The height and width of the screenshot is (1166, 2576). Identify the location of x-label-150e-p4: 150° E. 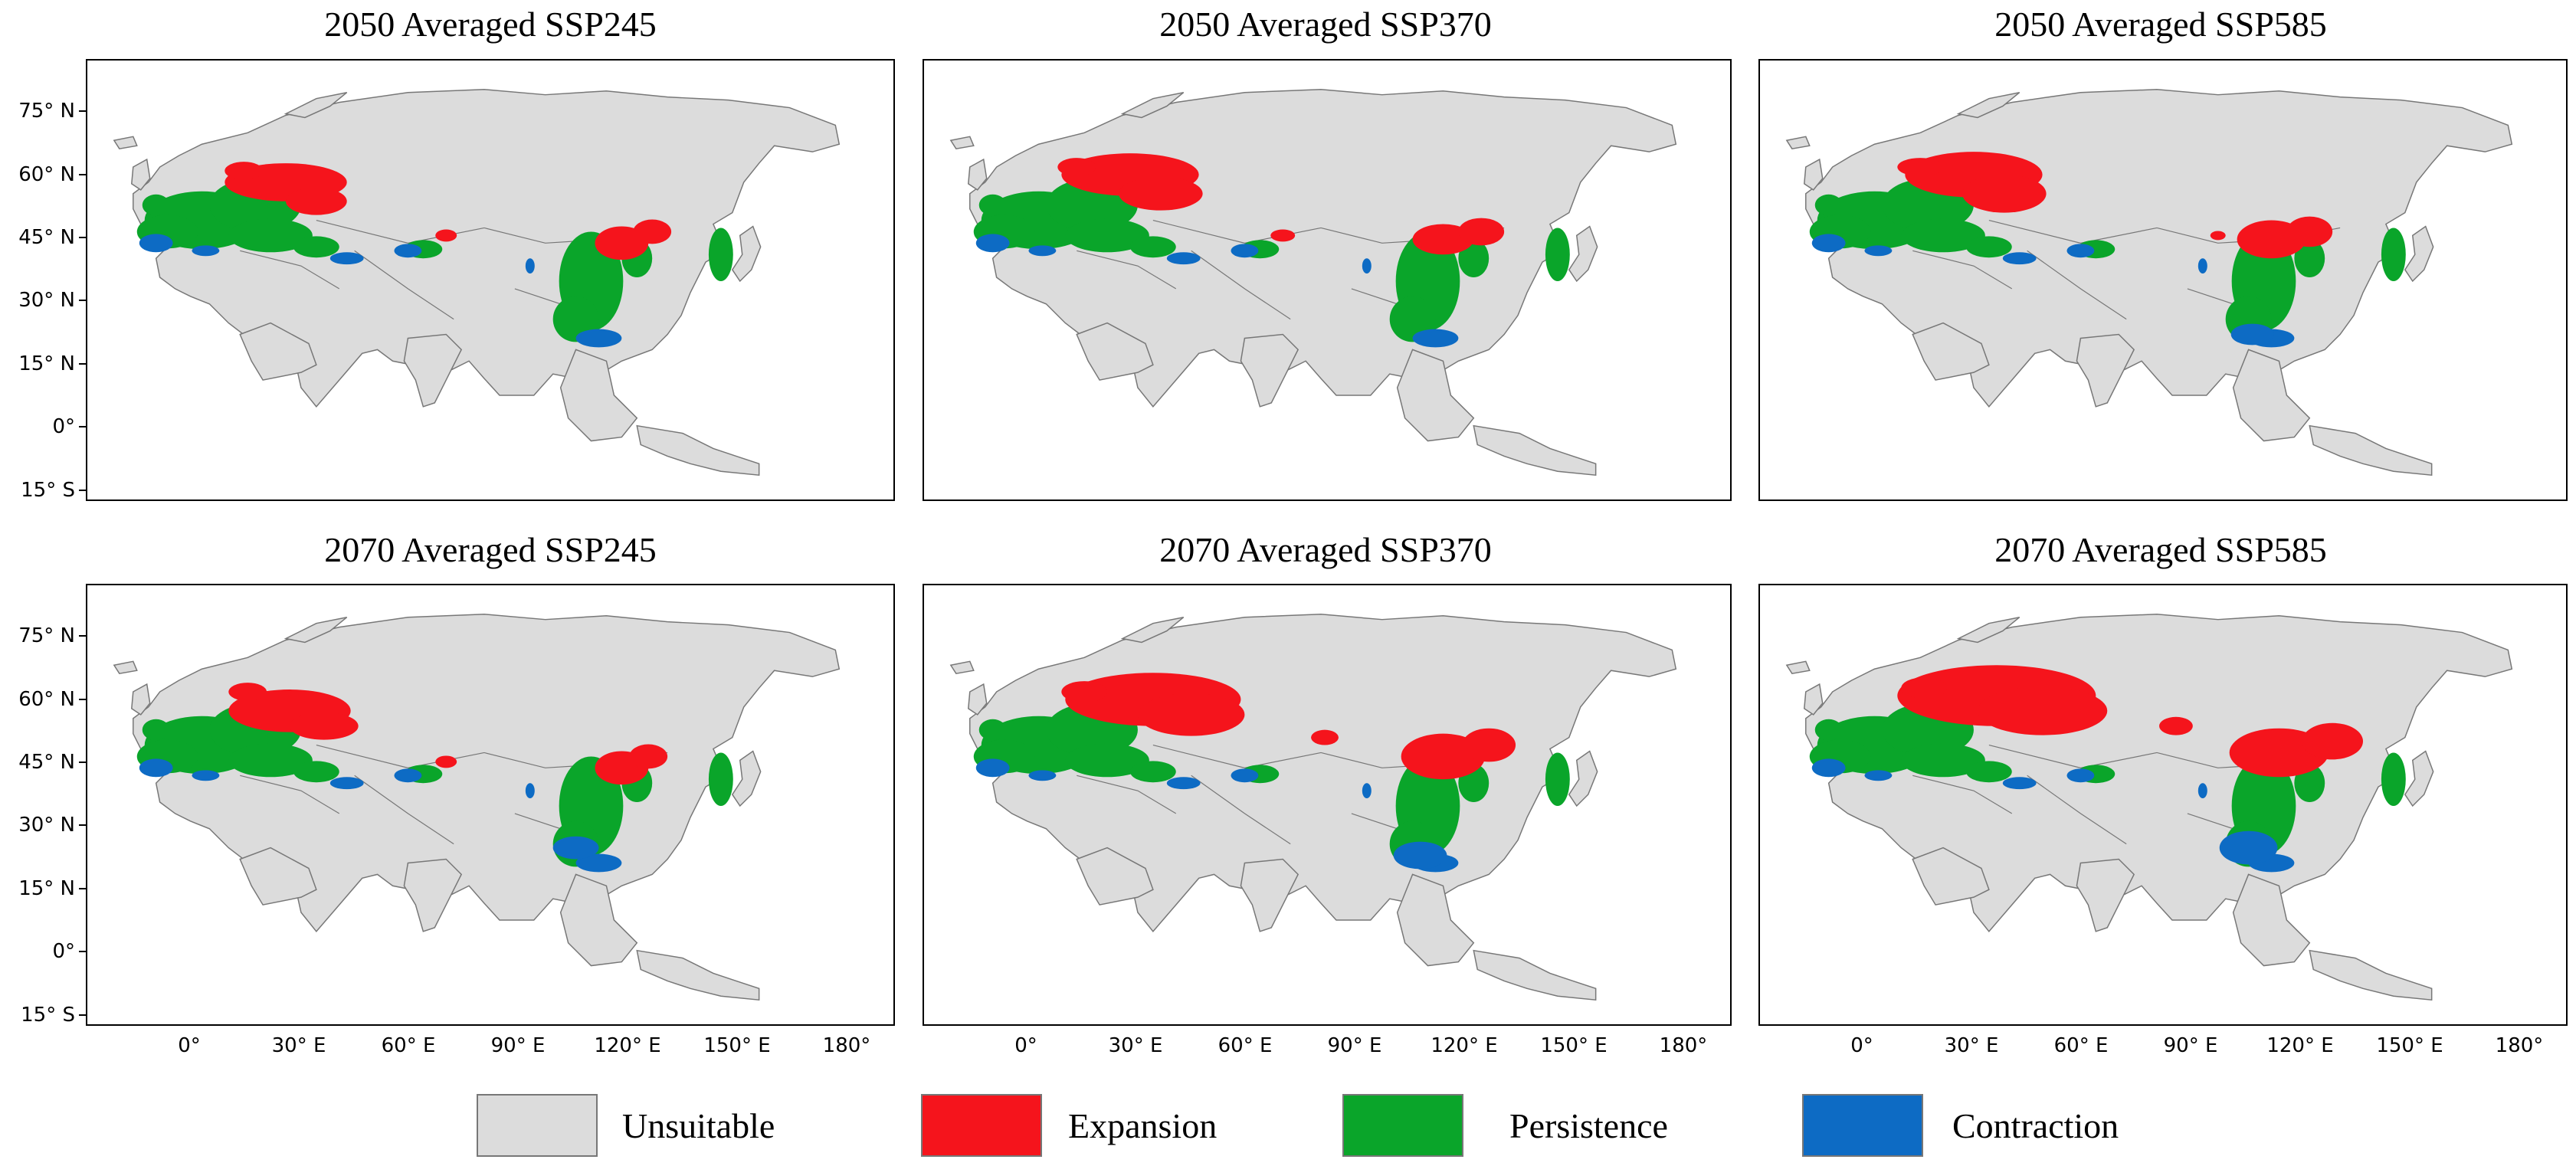
(737, 1045).